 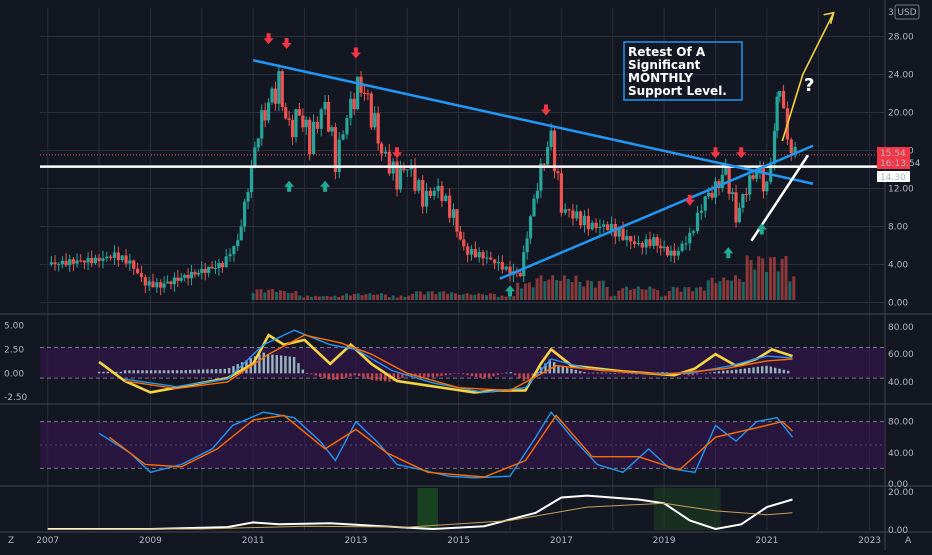 What do you see at coordinates (898, 304) in the screenshot?
I see `price-tick-label: 0.00` at bounding box center [898, 304].